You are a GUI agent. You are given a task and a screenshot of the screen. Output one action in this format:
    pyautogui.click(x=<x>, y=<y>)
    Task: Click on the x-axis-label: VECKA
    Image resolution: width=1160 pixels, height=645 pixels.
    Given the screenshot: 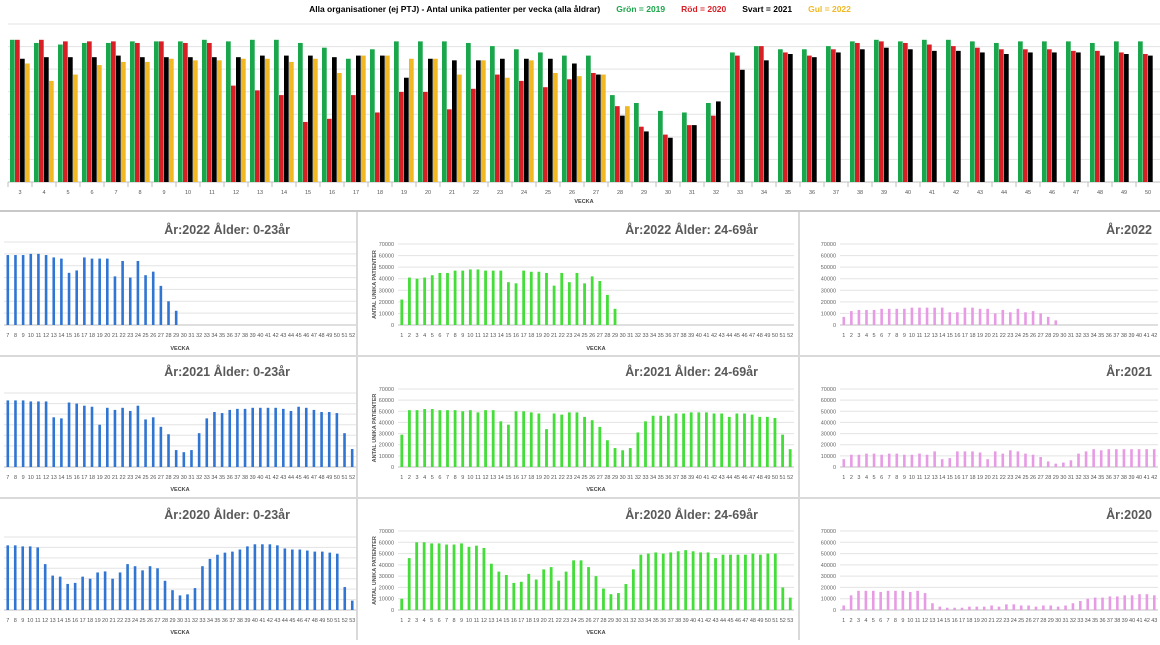 What is the action you would take?
    pyautogui.click(x=179, y=633)
    